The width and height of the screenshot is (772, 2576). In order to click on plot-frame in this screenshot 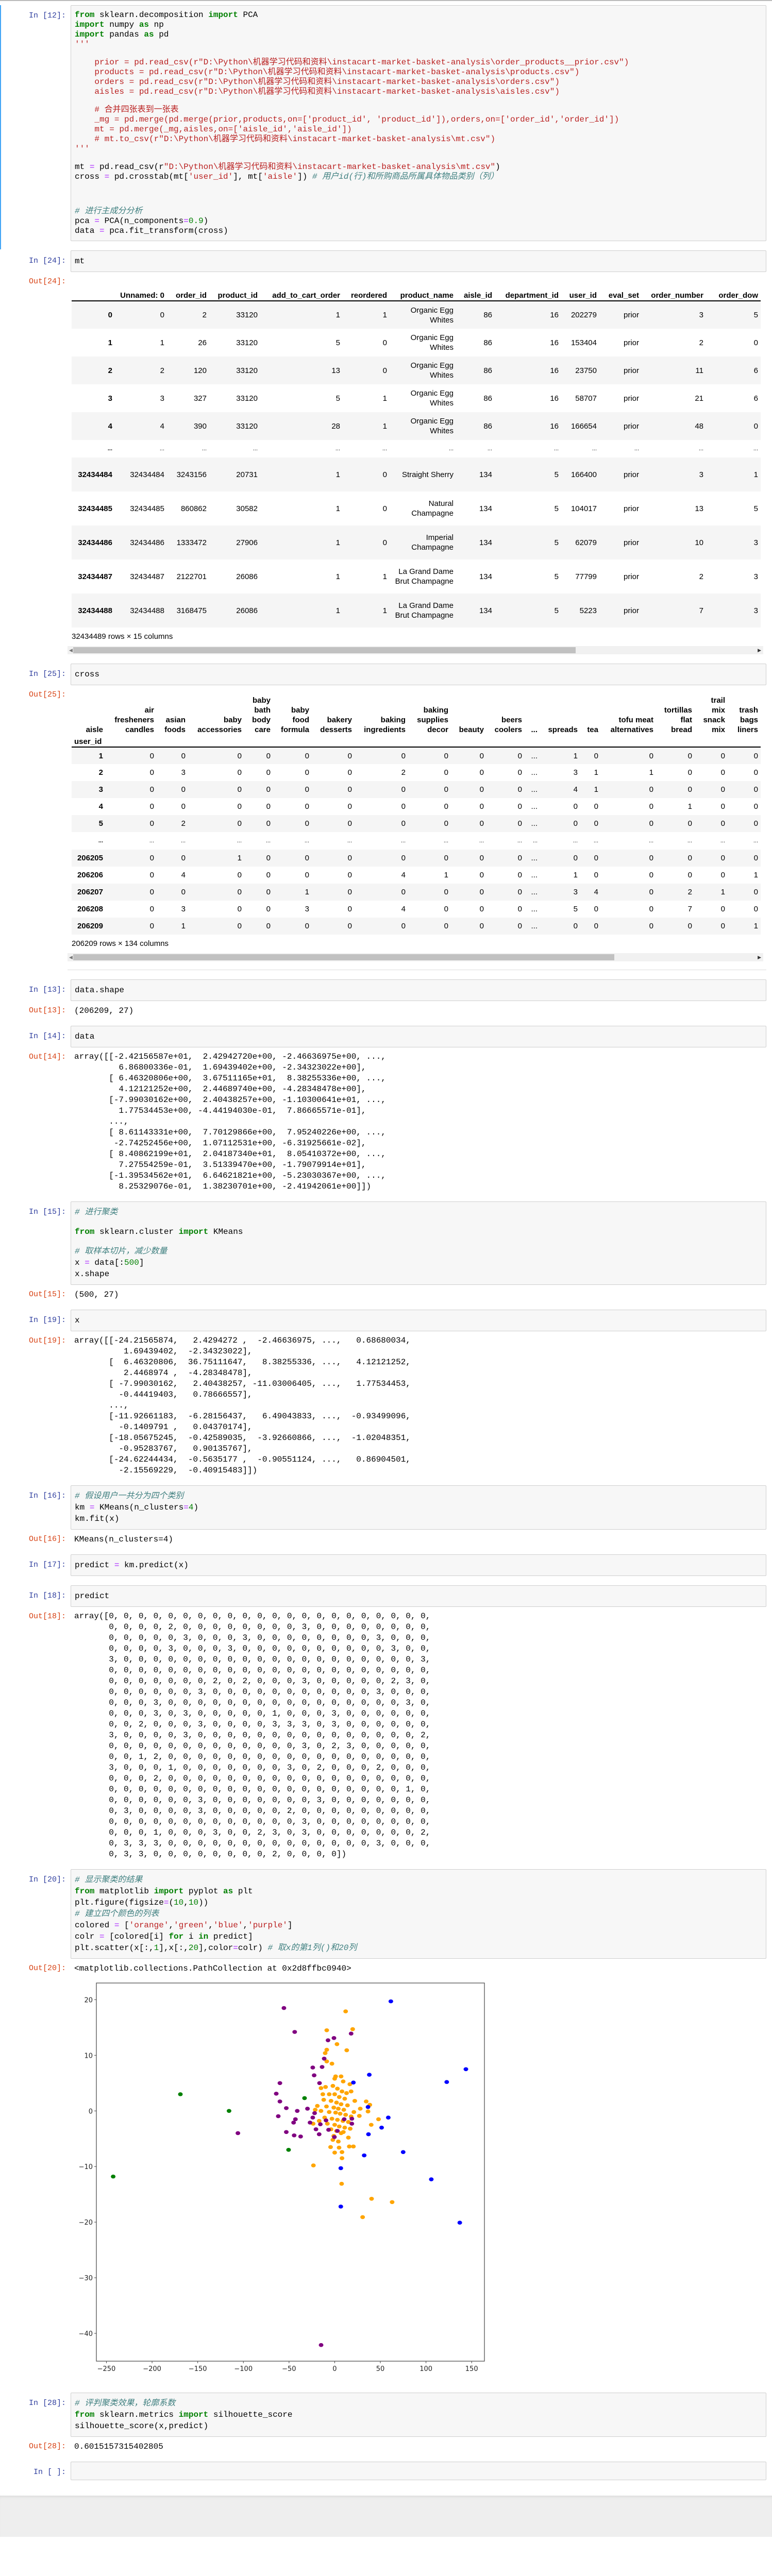, I will do `click(290, 2172)`.